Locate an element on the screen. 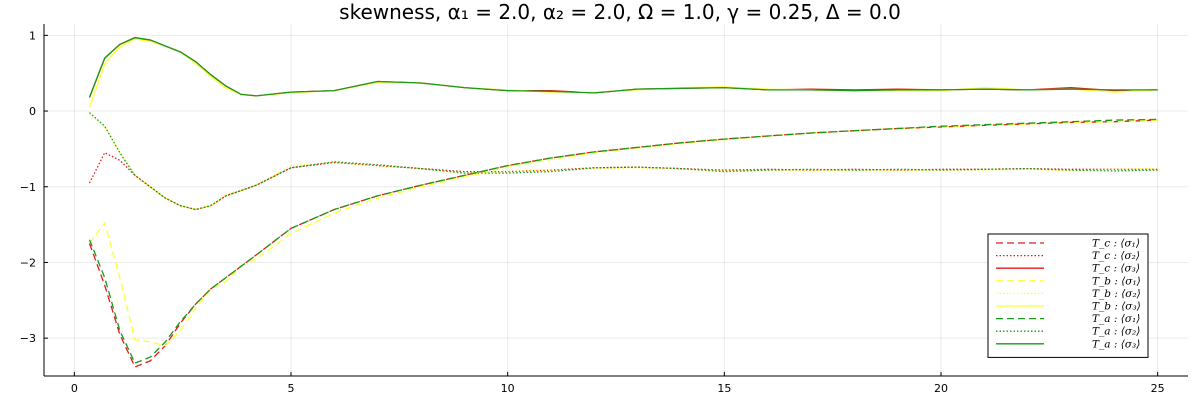 The image size is (1200, 400). legend-label: T_c : ⟨σ₂⟩ is located at coordinates (1116, 256).